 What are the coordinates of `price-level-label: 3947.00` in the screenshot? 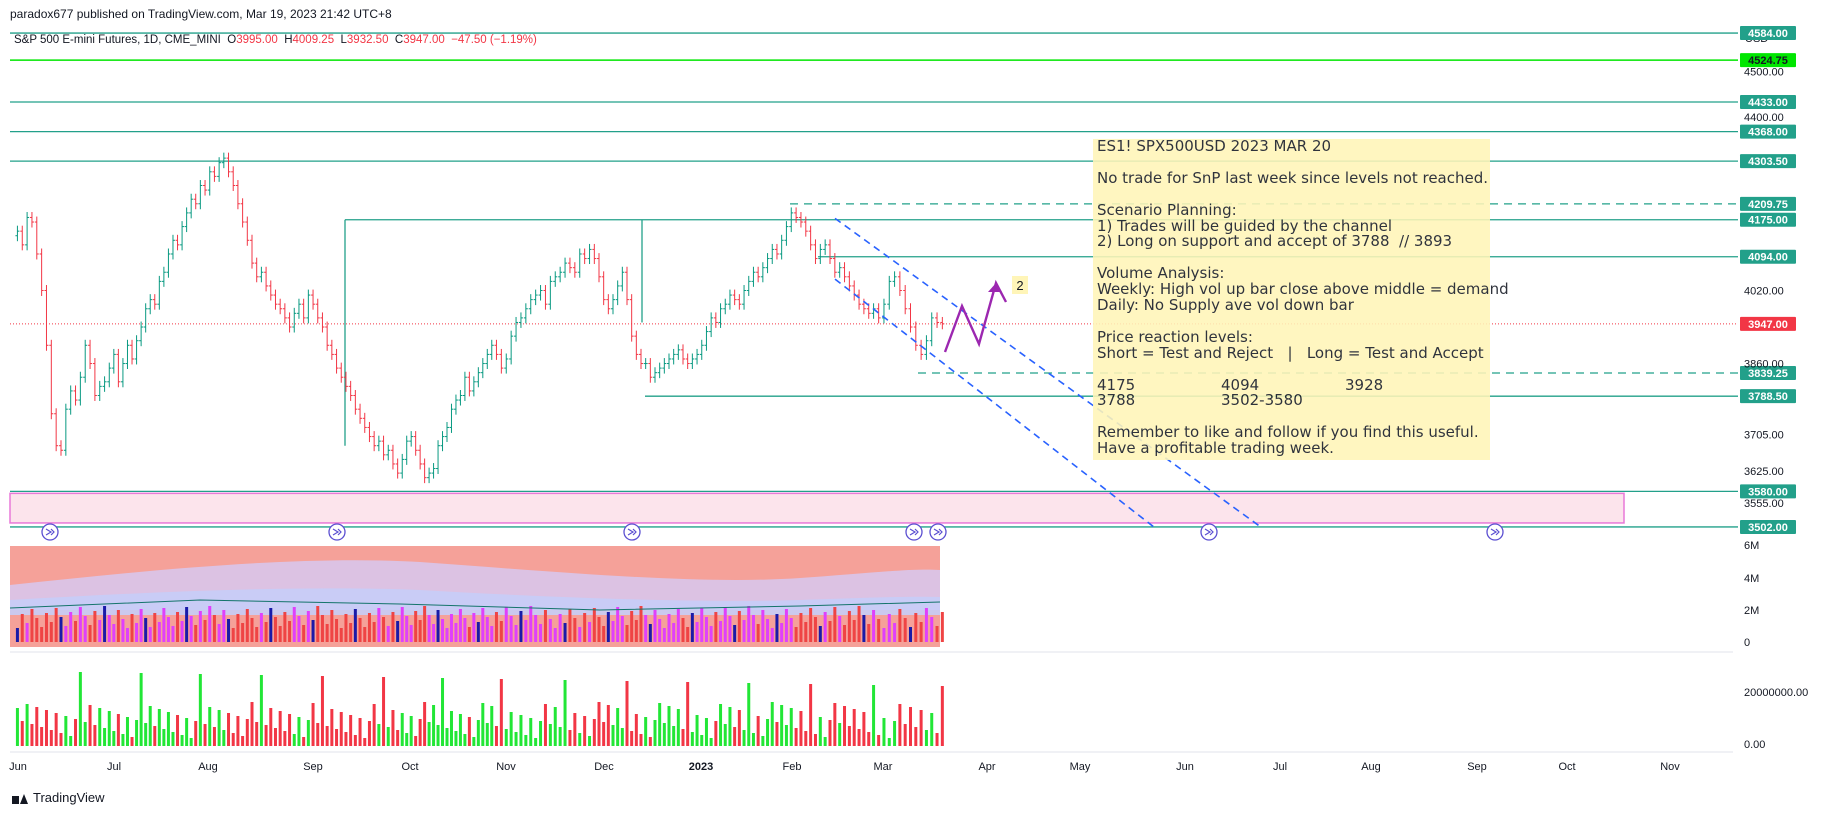 It's located at (1768, 325).